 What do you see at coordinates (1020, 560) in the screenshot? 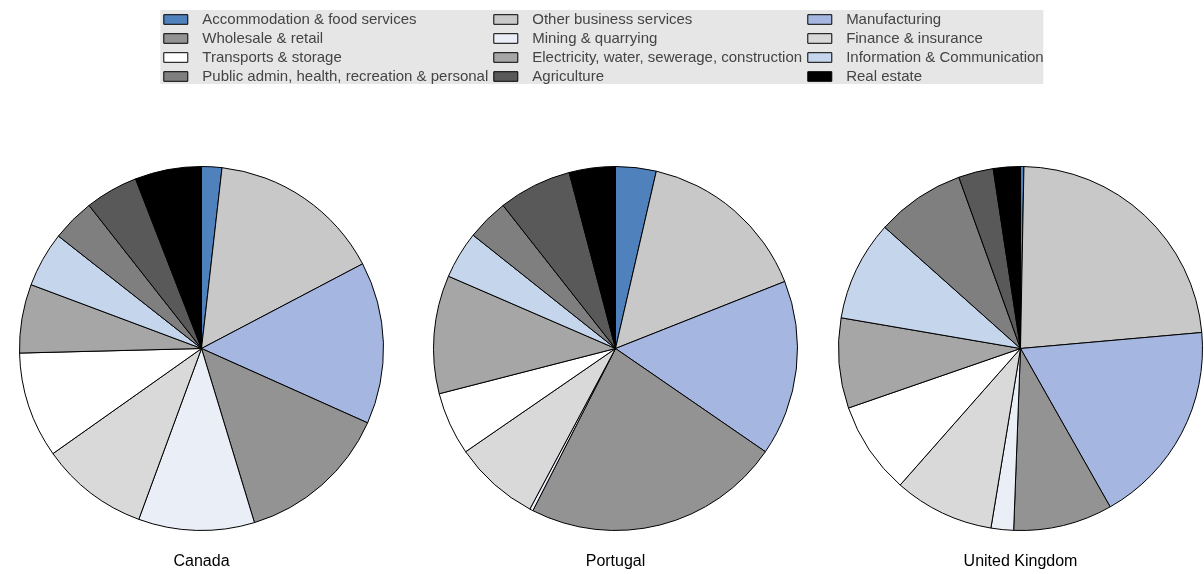
I see `text: United Kingdom` at bounding box center [1020, 560].